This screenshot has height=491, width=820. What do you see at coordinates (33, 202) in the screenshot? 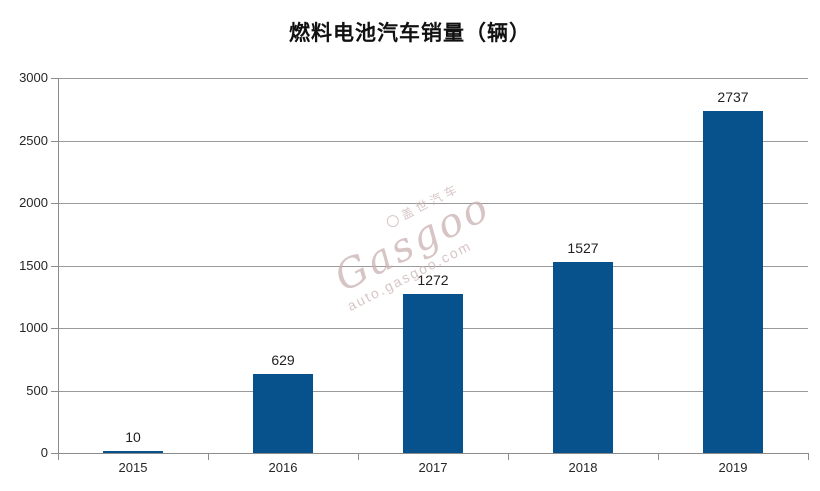
I see `y-tick-label-2000: 2000` at bounding box center [33, 202].